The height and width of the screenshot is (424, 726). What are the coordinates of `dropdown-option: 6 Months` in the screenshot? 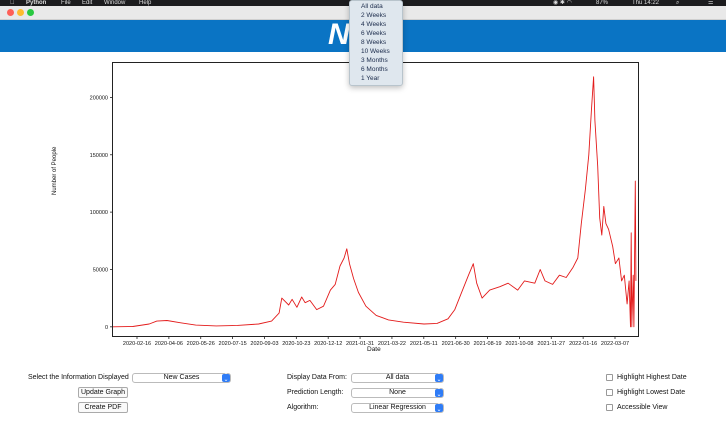 It's located at (374, 69).